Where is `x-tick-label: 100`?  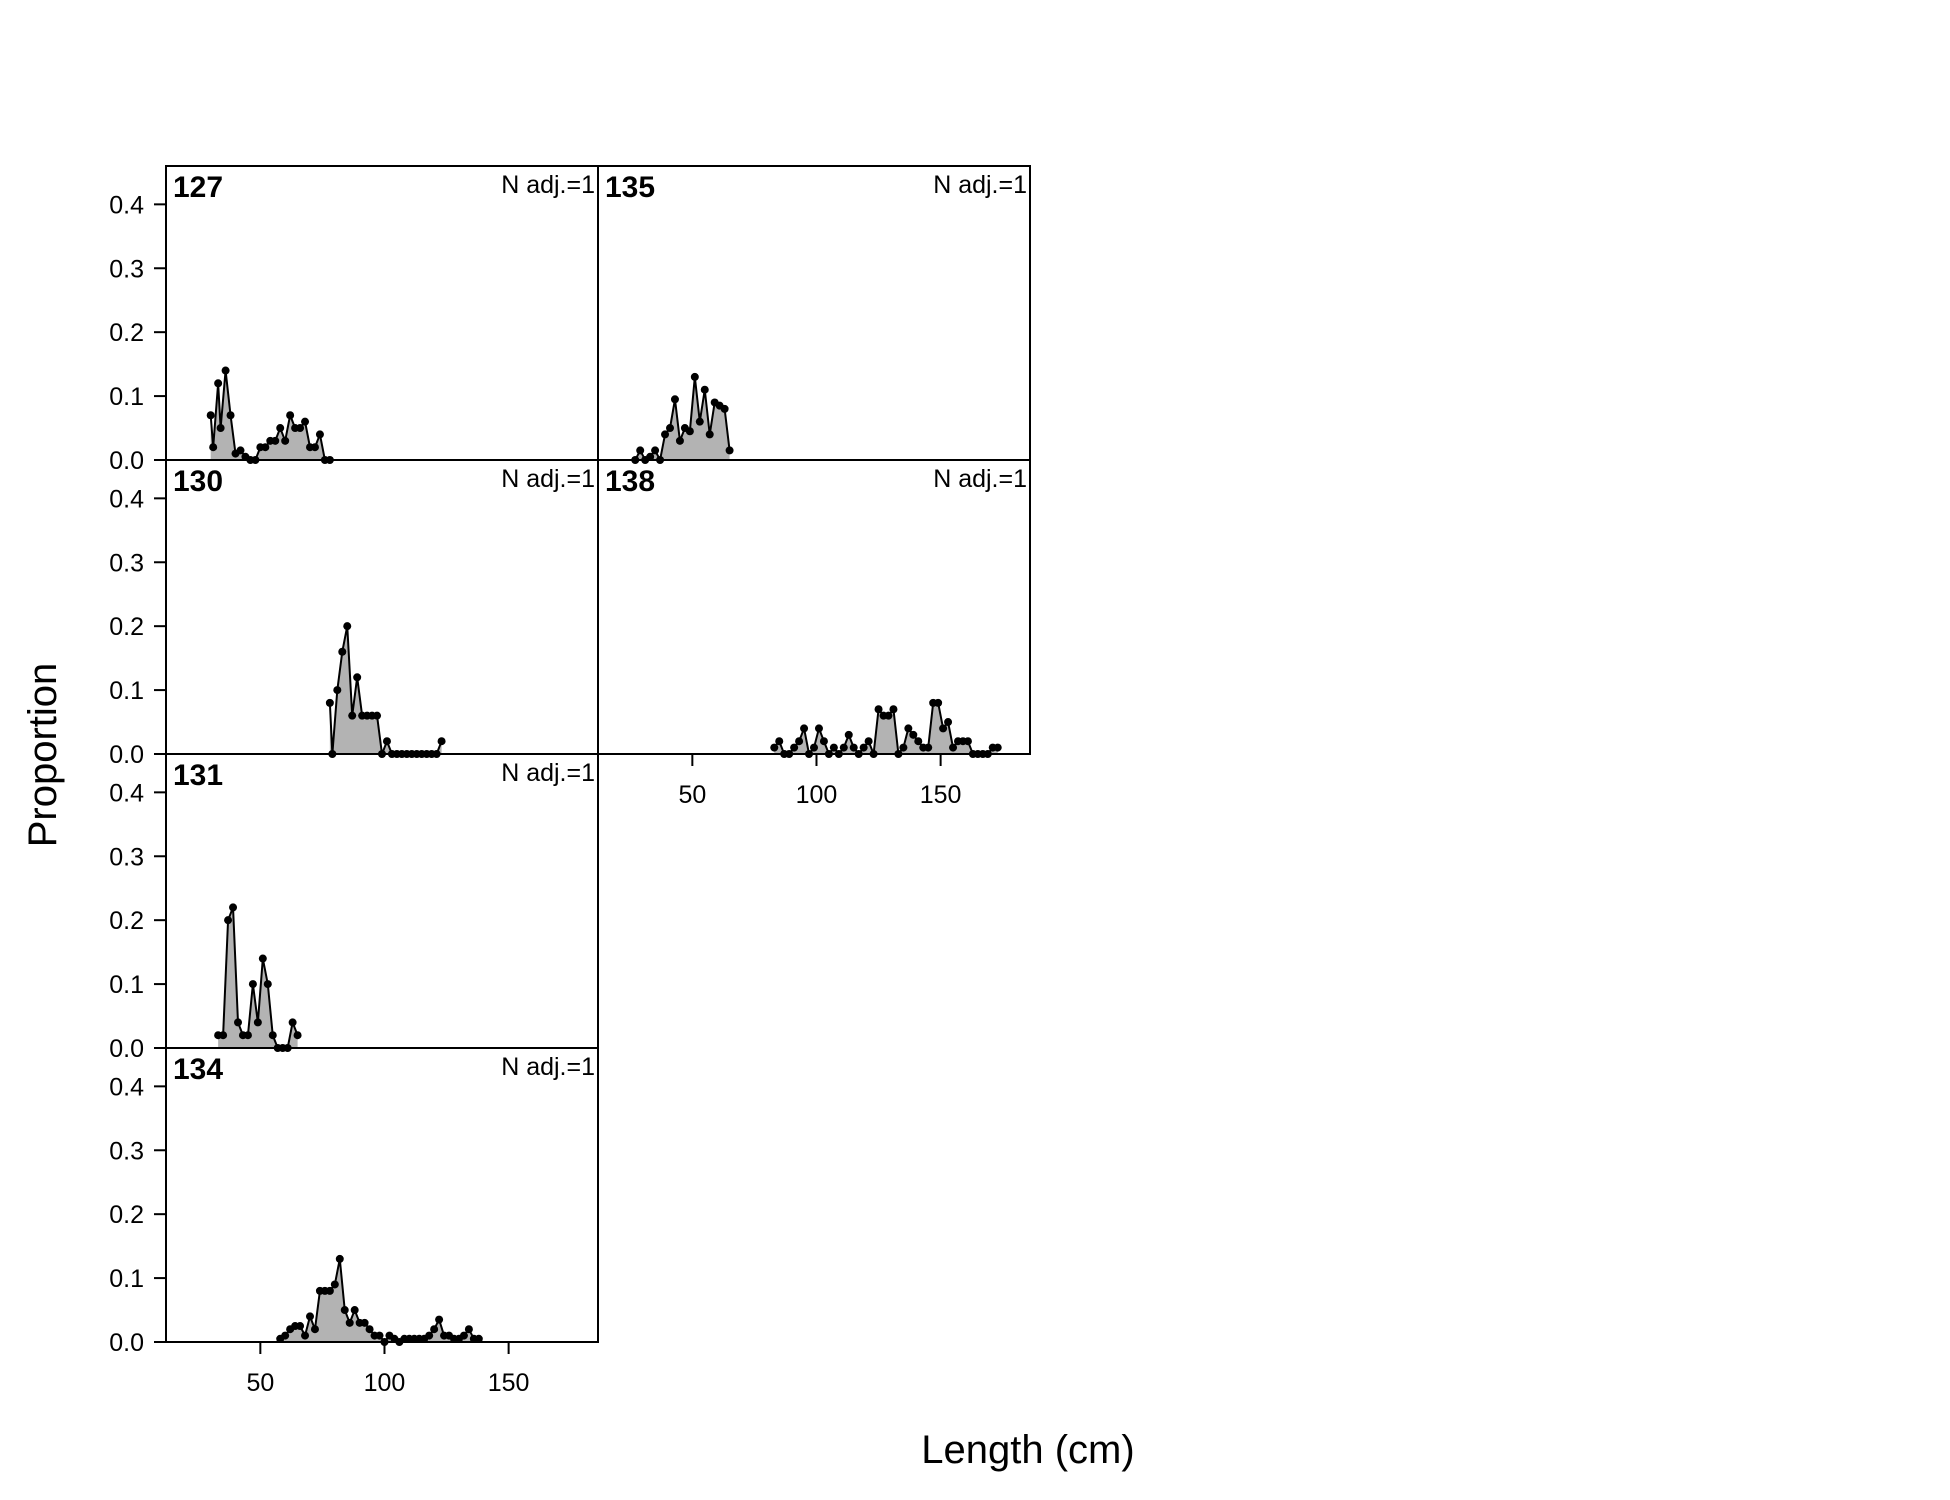 x-tick-label: 100 is located at coordinates (385, 1383).